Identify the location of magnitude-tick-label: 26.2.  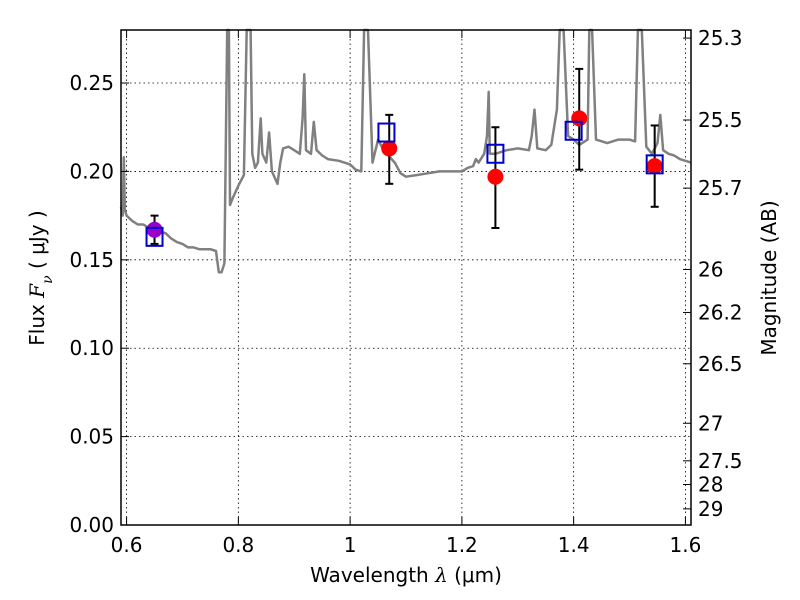
(720, 312).